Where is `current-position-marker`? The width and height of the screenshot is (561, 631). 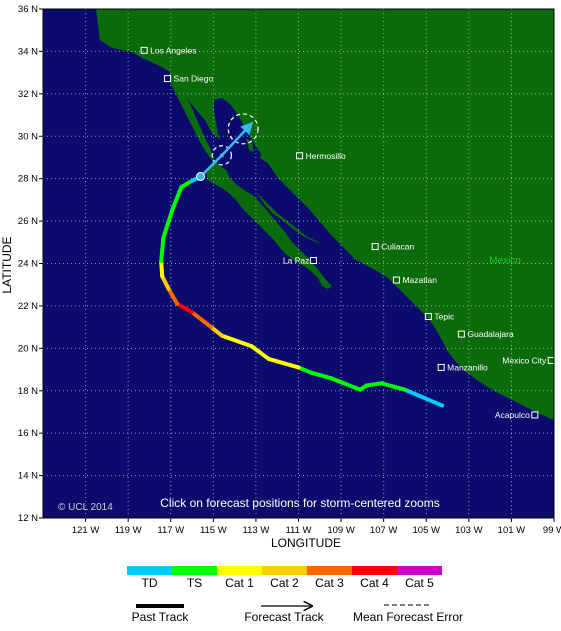 current-position-marker is located at coordinates (201, 177).